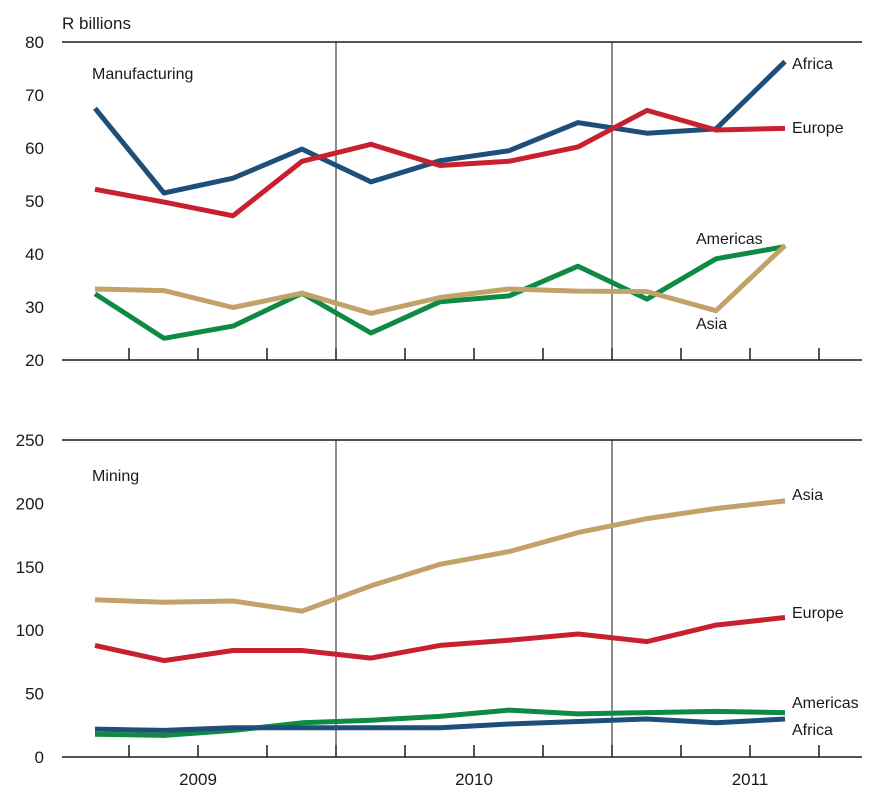  Describe the element at coordinates (30, 630) in the screenshot. I see `y-tick-label: 100` at that location.